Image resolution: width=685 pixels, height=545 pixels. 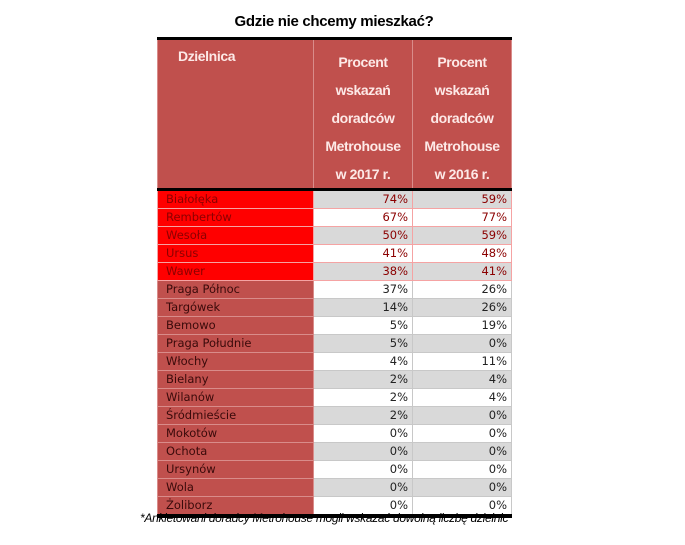 I want to click on table-row: Rembertów 67% 77%, so click(x=334, y=217).